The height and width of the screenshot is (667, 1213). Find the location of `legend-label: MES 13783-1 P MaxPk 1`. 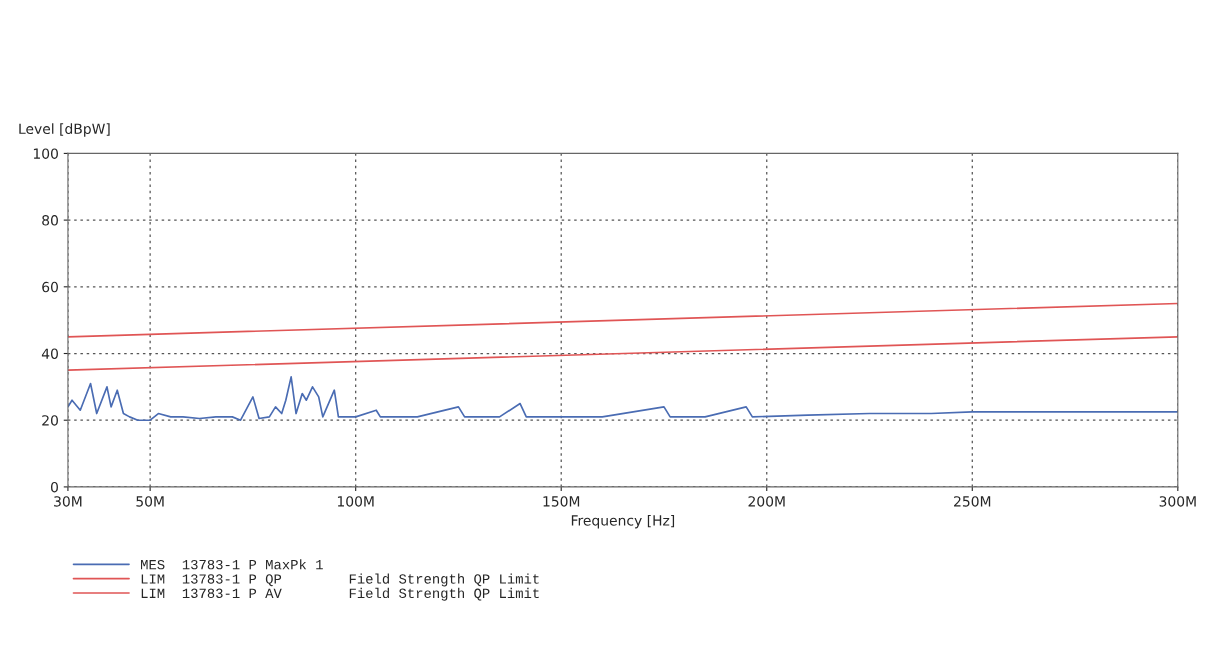

legend-label: MES 13783-1 P MaxPk 1 is located at coordinates (232, 564).